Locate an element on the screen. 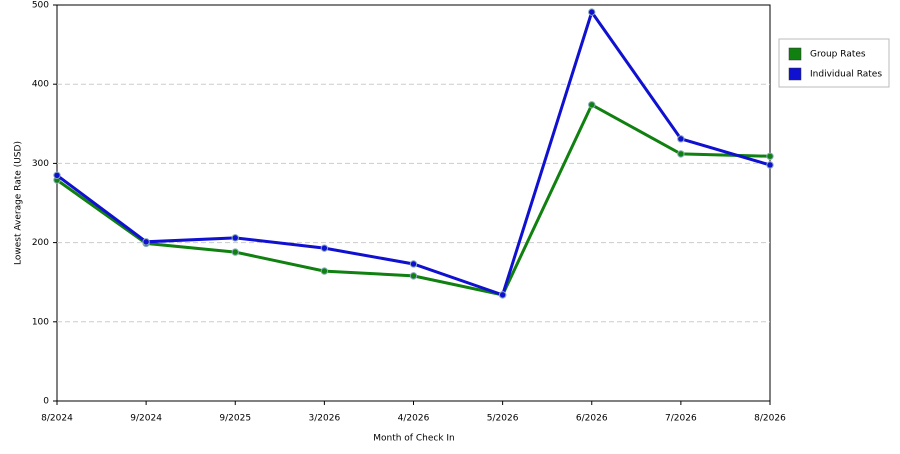  x-axis-label: Month of Check In is located at coordinates (414, 439).